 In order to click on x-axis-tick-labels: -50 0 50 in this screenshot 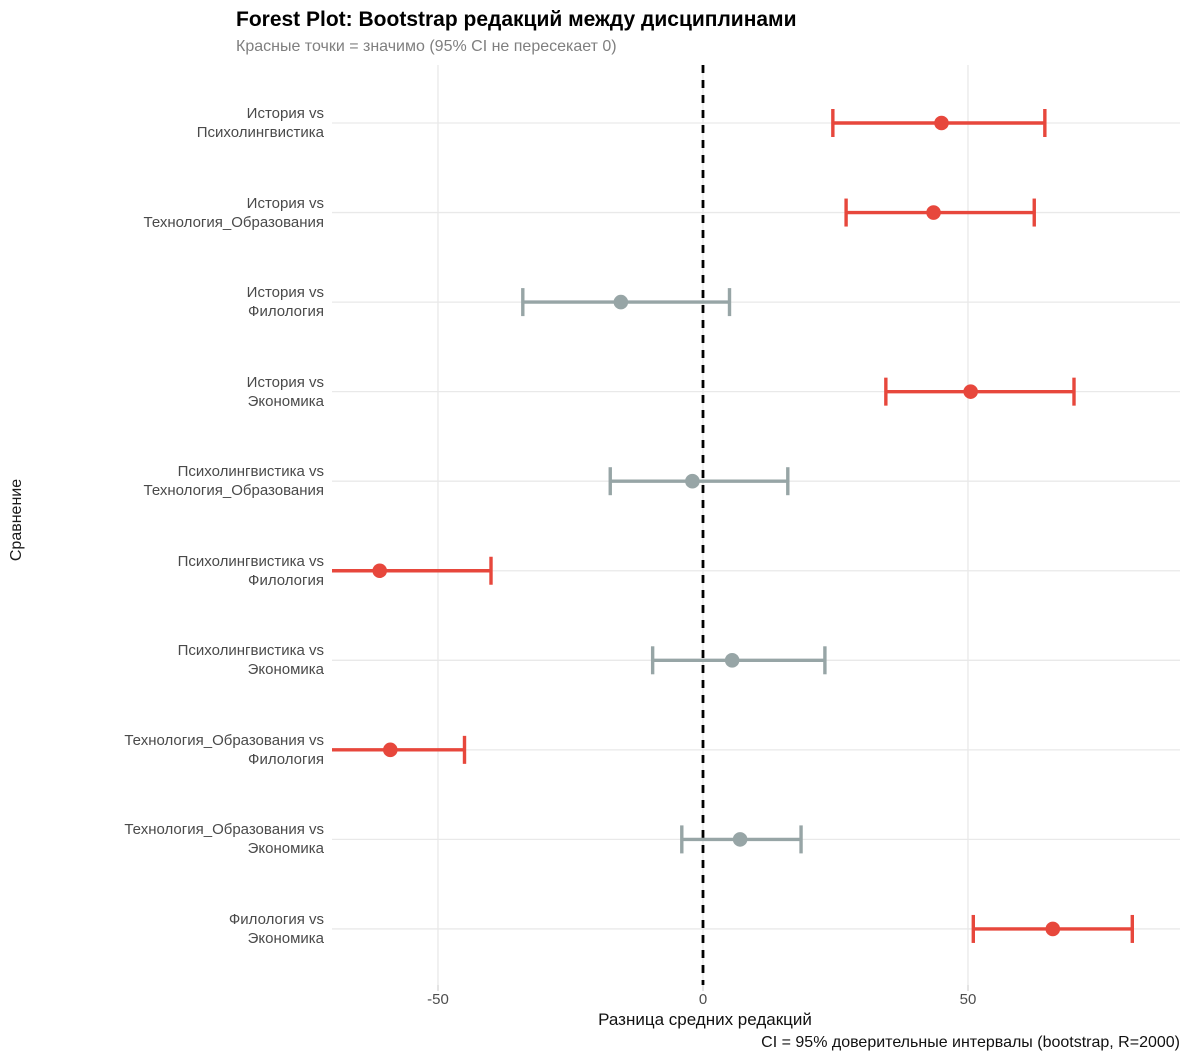, I will do `click(593, 1001)`.